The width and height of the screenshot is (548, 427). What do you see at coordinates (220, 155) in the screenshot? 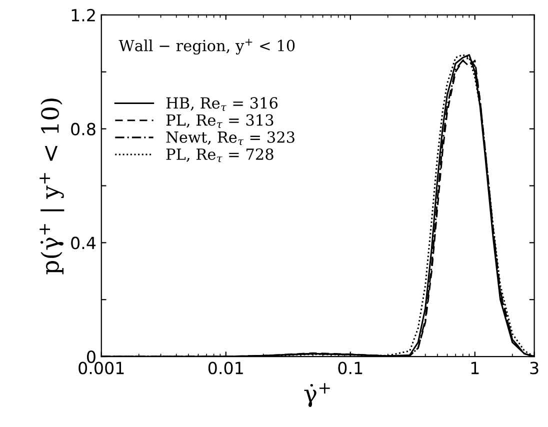
I see `legend-label: PL, Re$_{τ}$ = 728` at bounding box center [220, 155].